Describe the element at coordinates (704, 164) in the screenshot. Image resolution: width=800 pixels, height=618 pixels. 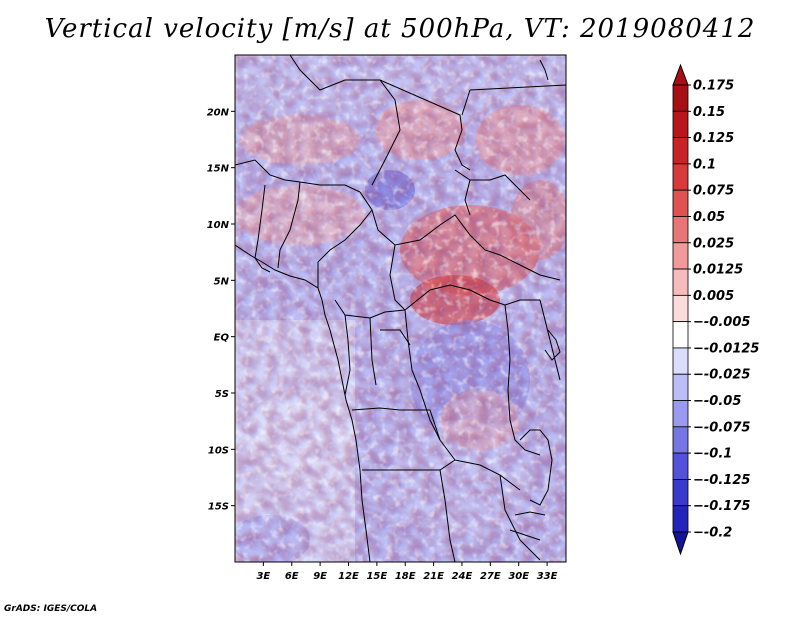
I see `colorbar-label: 0.1` at that location.